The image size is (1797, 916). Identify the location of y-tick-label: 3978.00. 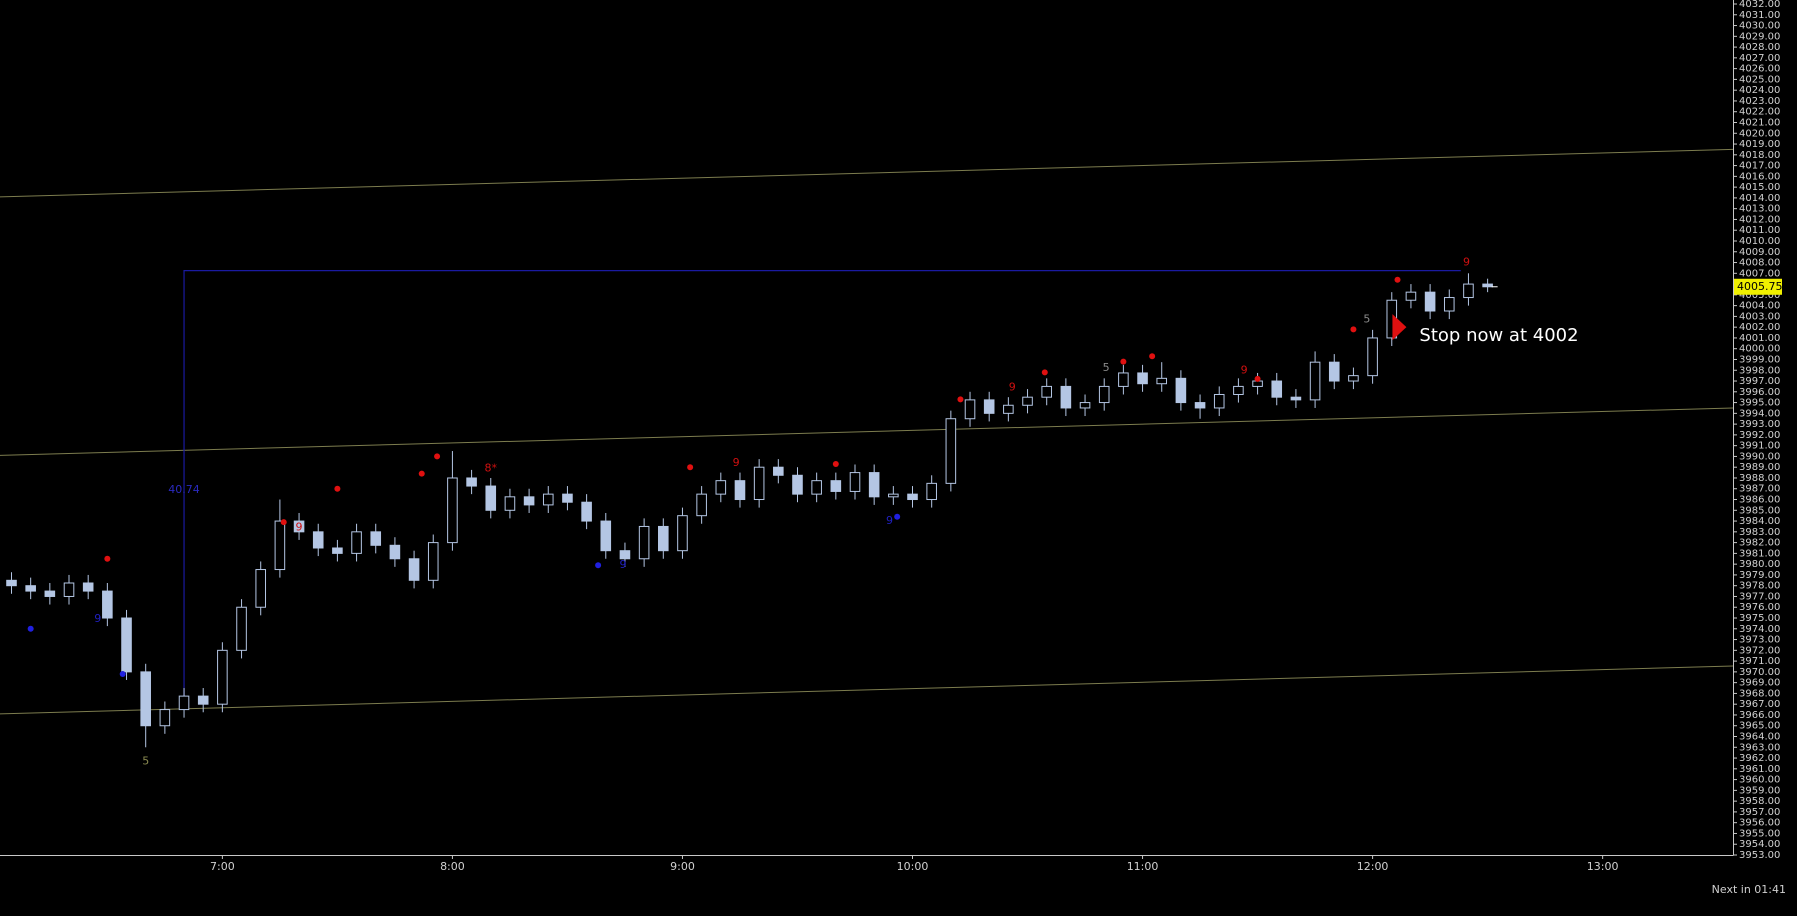
(1759, 586).